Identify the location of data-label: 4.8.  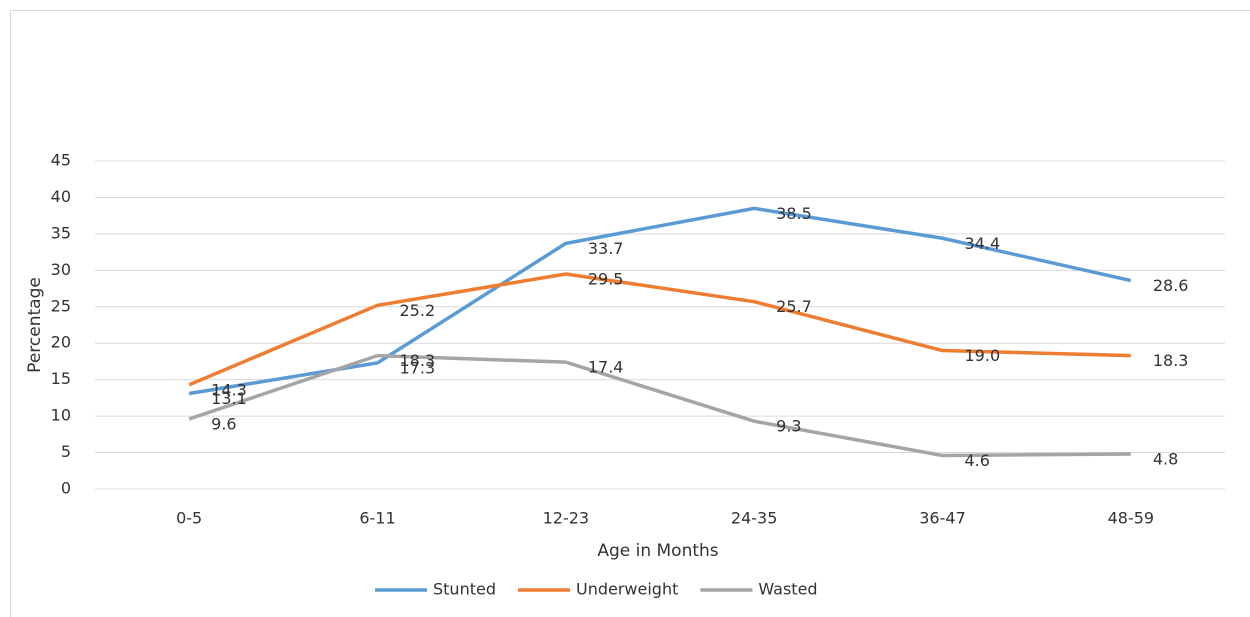
(1165, 459).